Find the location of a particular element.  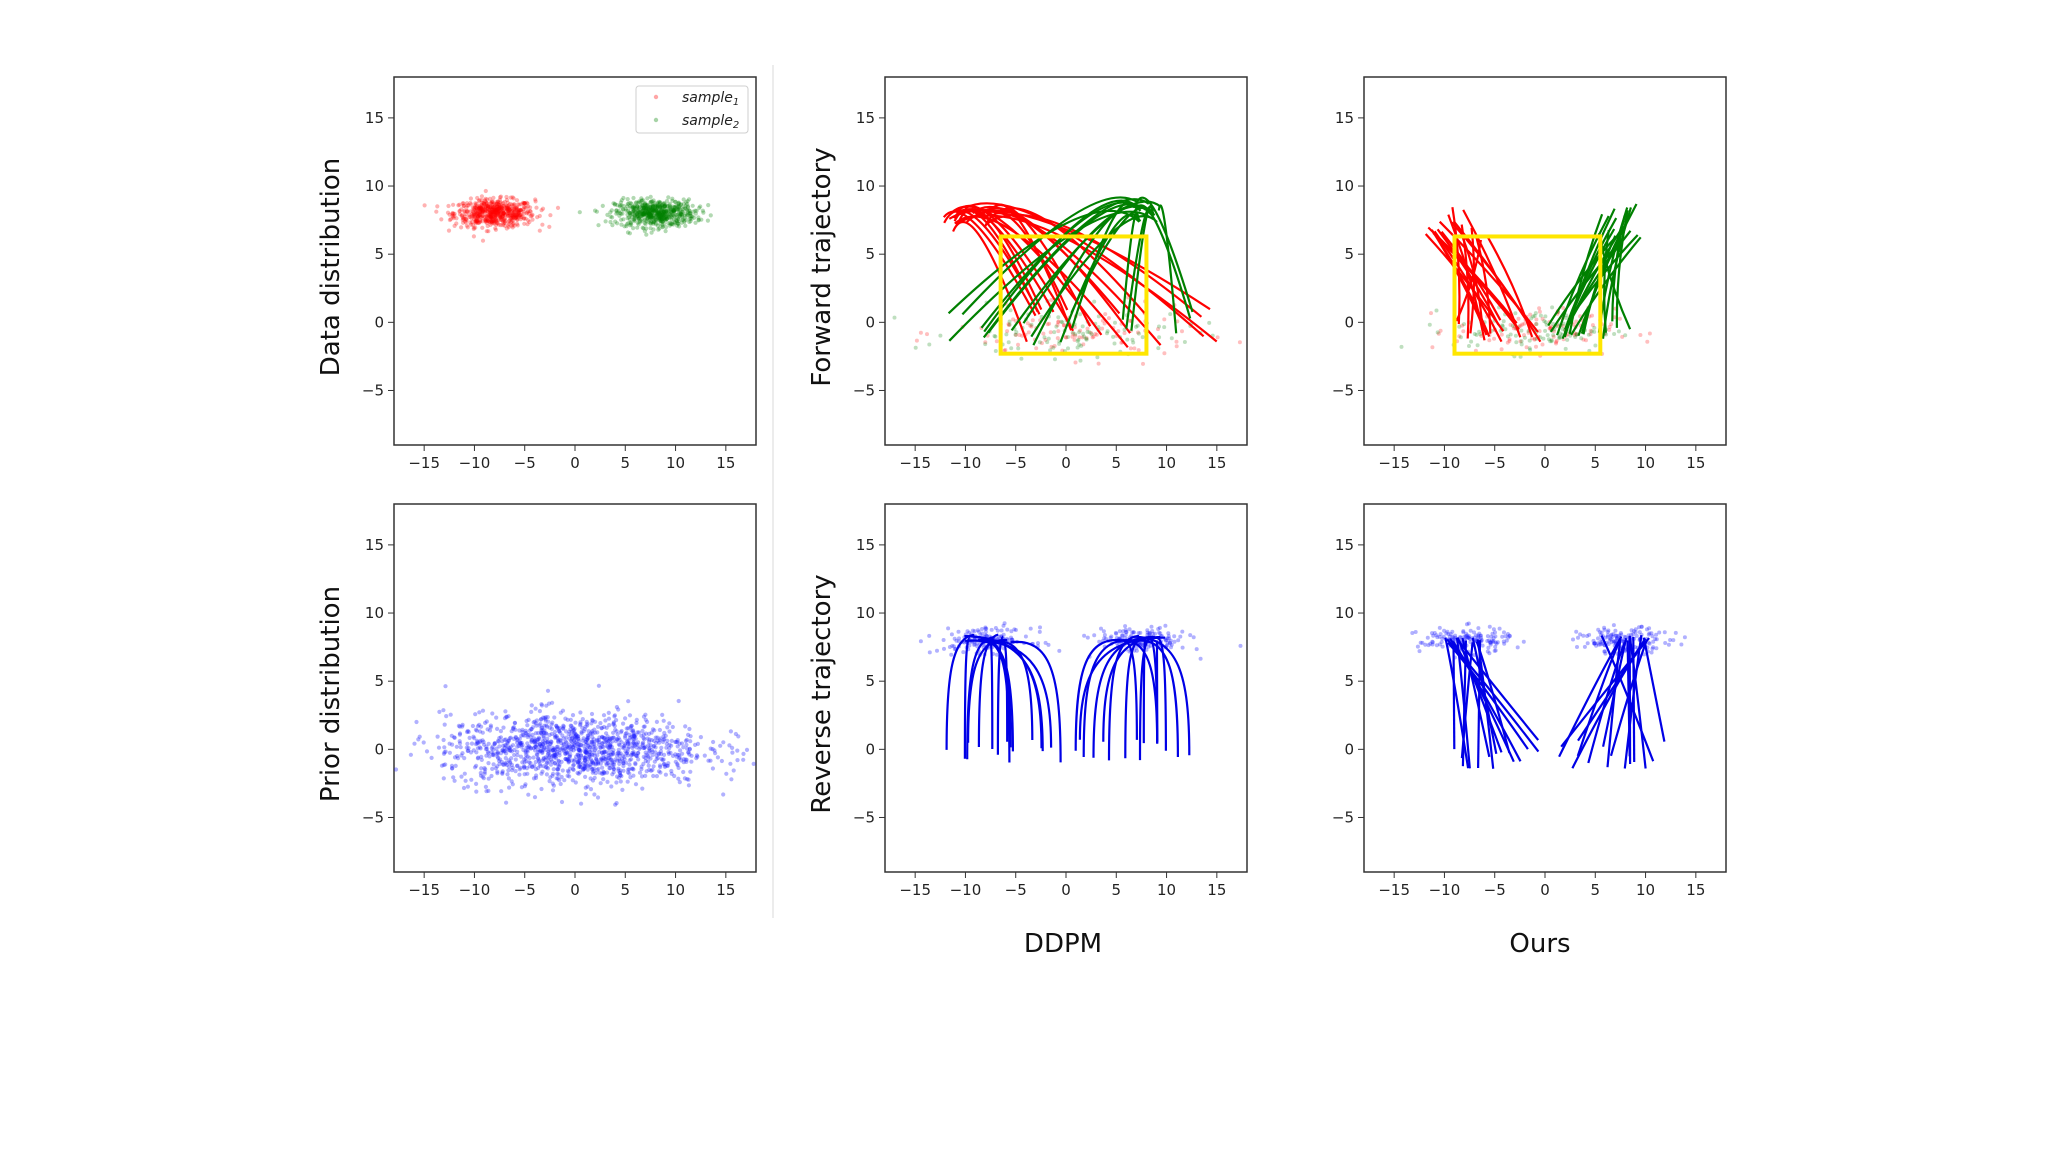

plot-area is located at coordinates (575, 745).